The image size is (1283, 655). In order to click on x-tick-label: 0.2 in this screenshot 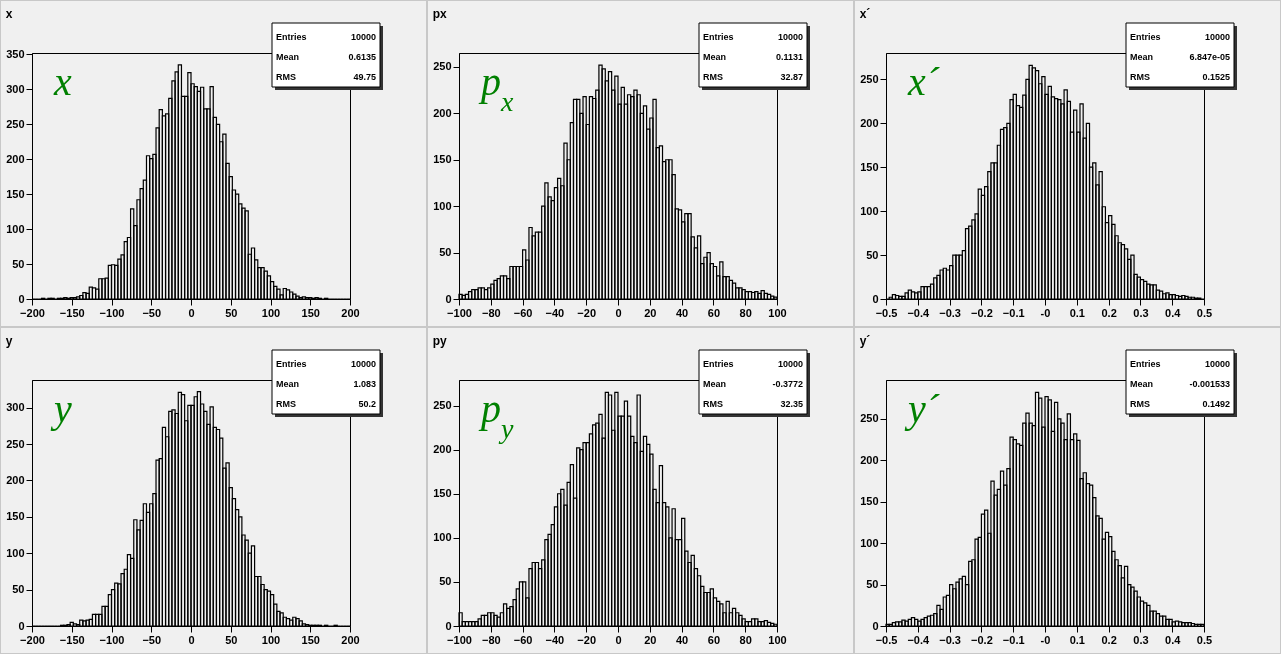, I will do `click(1109, 639)`.